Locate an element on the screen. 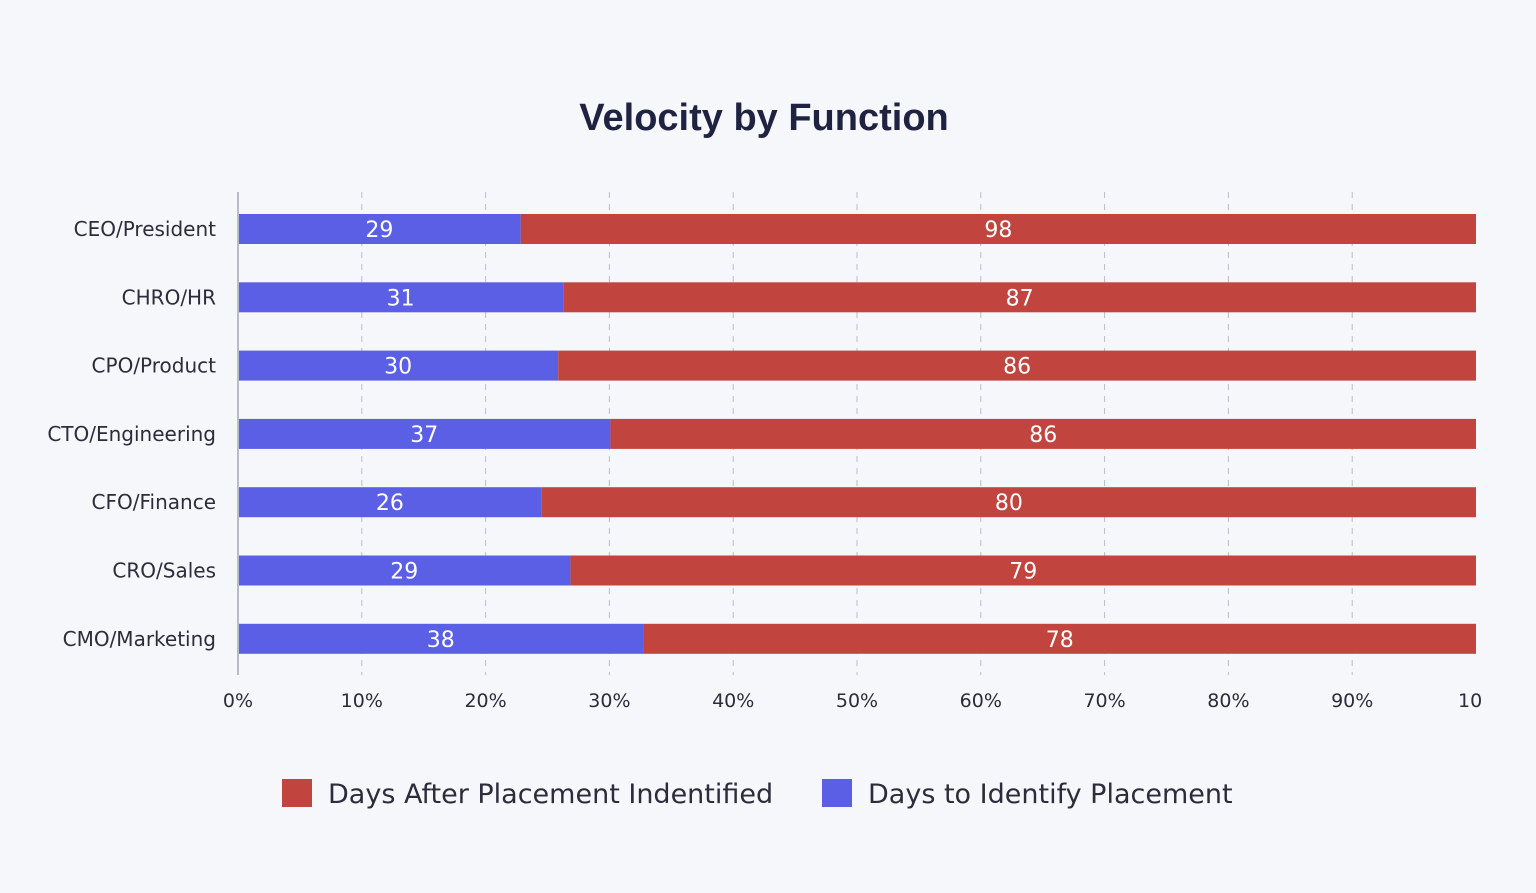 The width and height of the screenshot is (1536, 893). data-label: 87 is located at coordinates (1020, 298).